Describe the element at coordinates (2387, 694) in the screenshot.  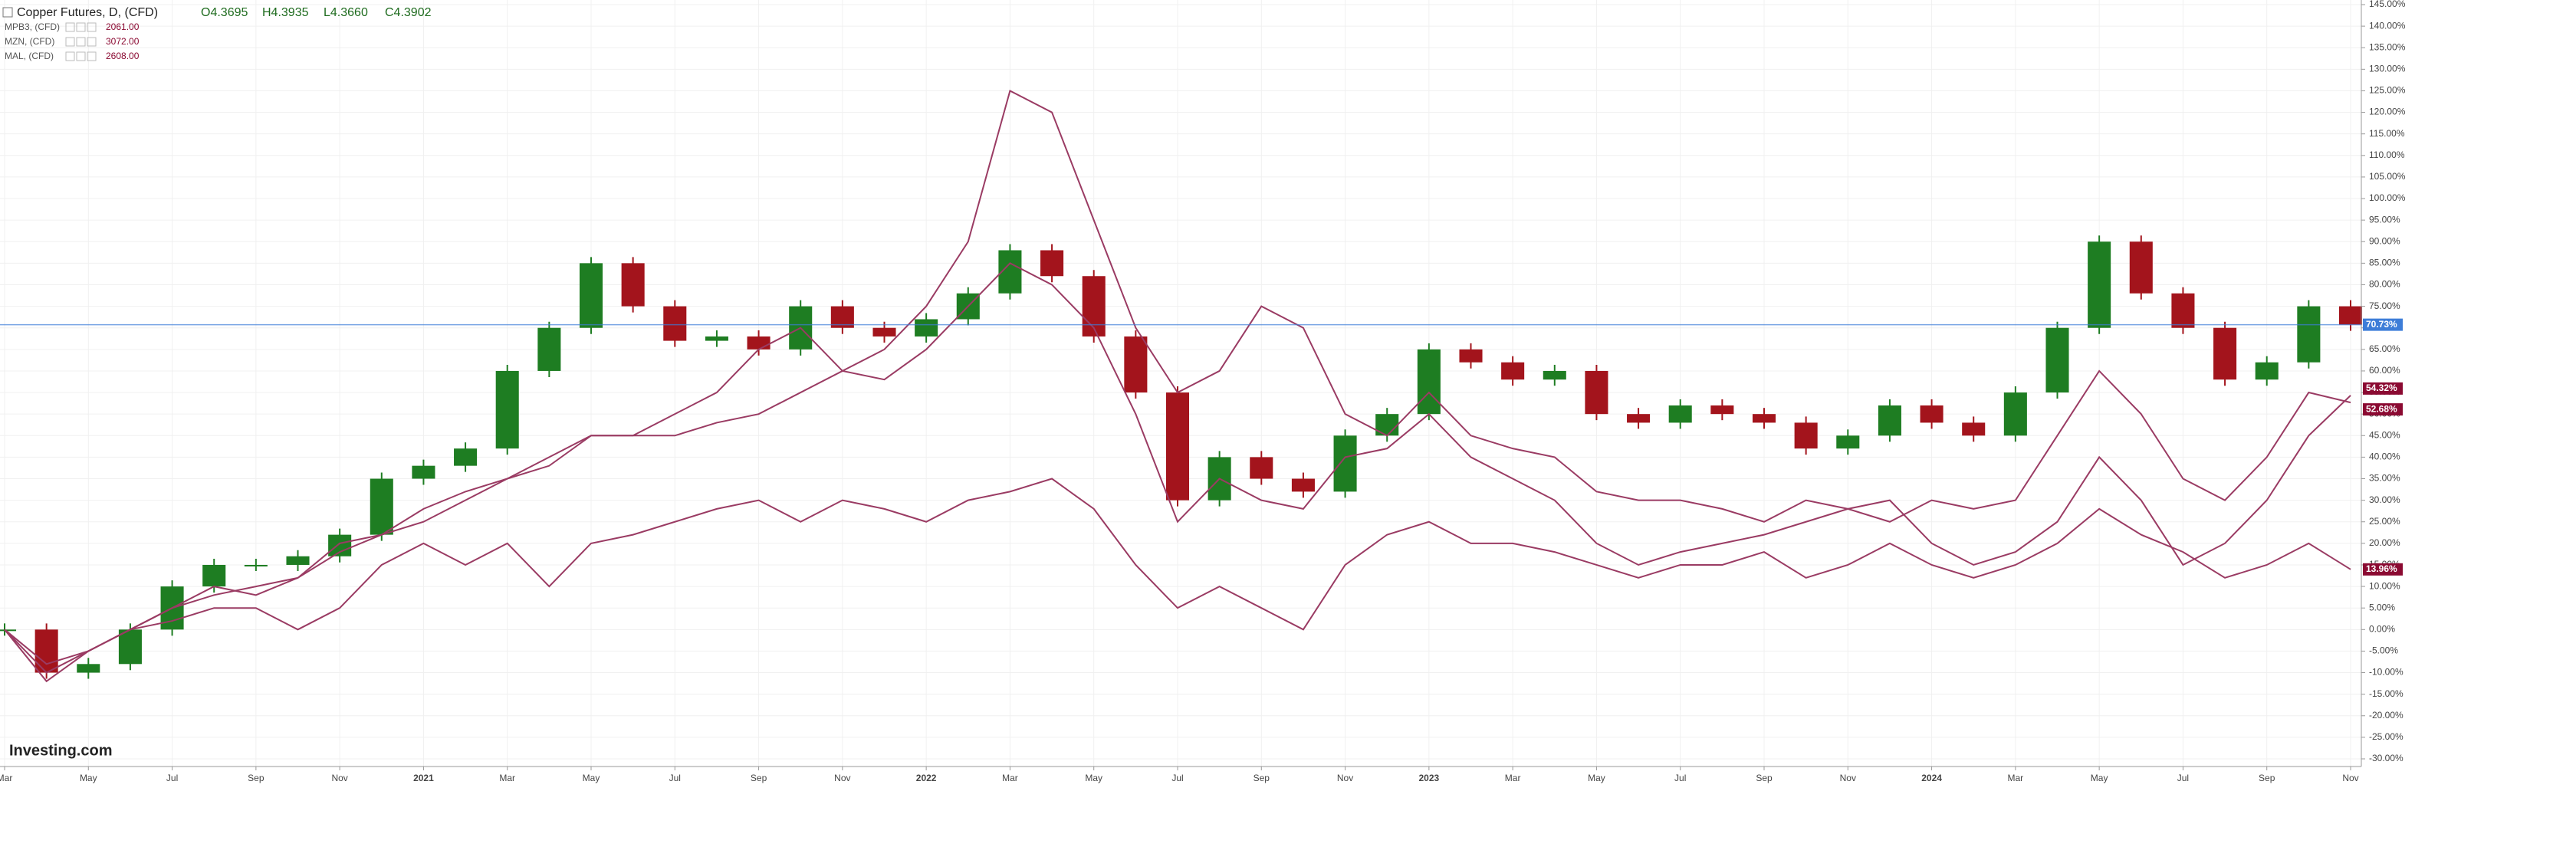
I see `y-tick-label: -15.00%` at that location.